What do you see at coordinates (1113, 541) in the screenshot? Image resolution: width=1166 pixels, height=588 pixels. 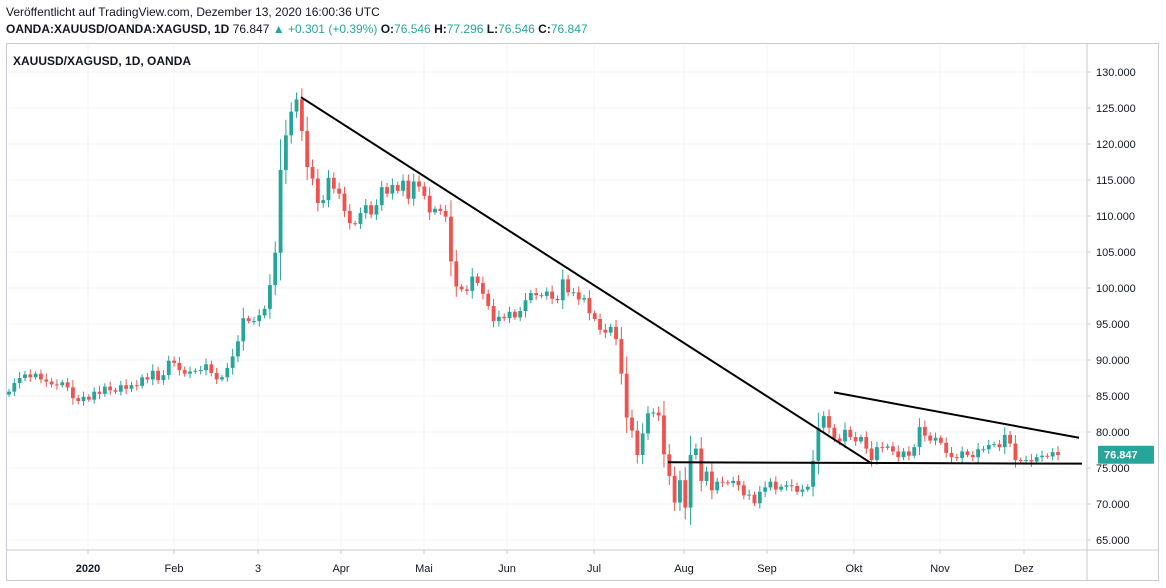 I see `y-tick-label: 65.000` at bounding box center [1113, 541].